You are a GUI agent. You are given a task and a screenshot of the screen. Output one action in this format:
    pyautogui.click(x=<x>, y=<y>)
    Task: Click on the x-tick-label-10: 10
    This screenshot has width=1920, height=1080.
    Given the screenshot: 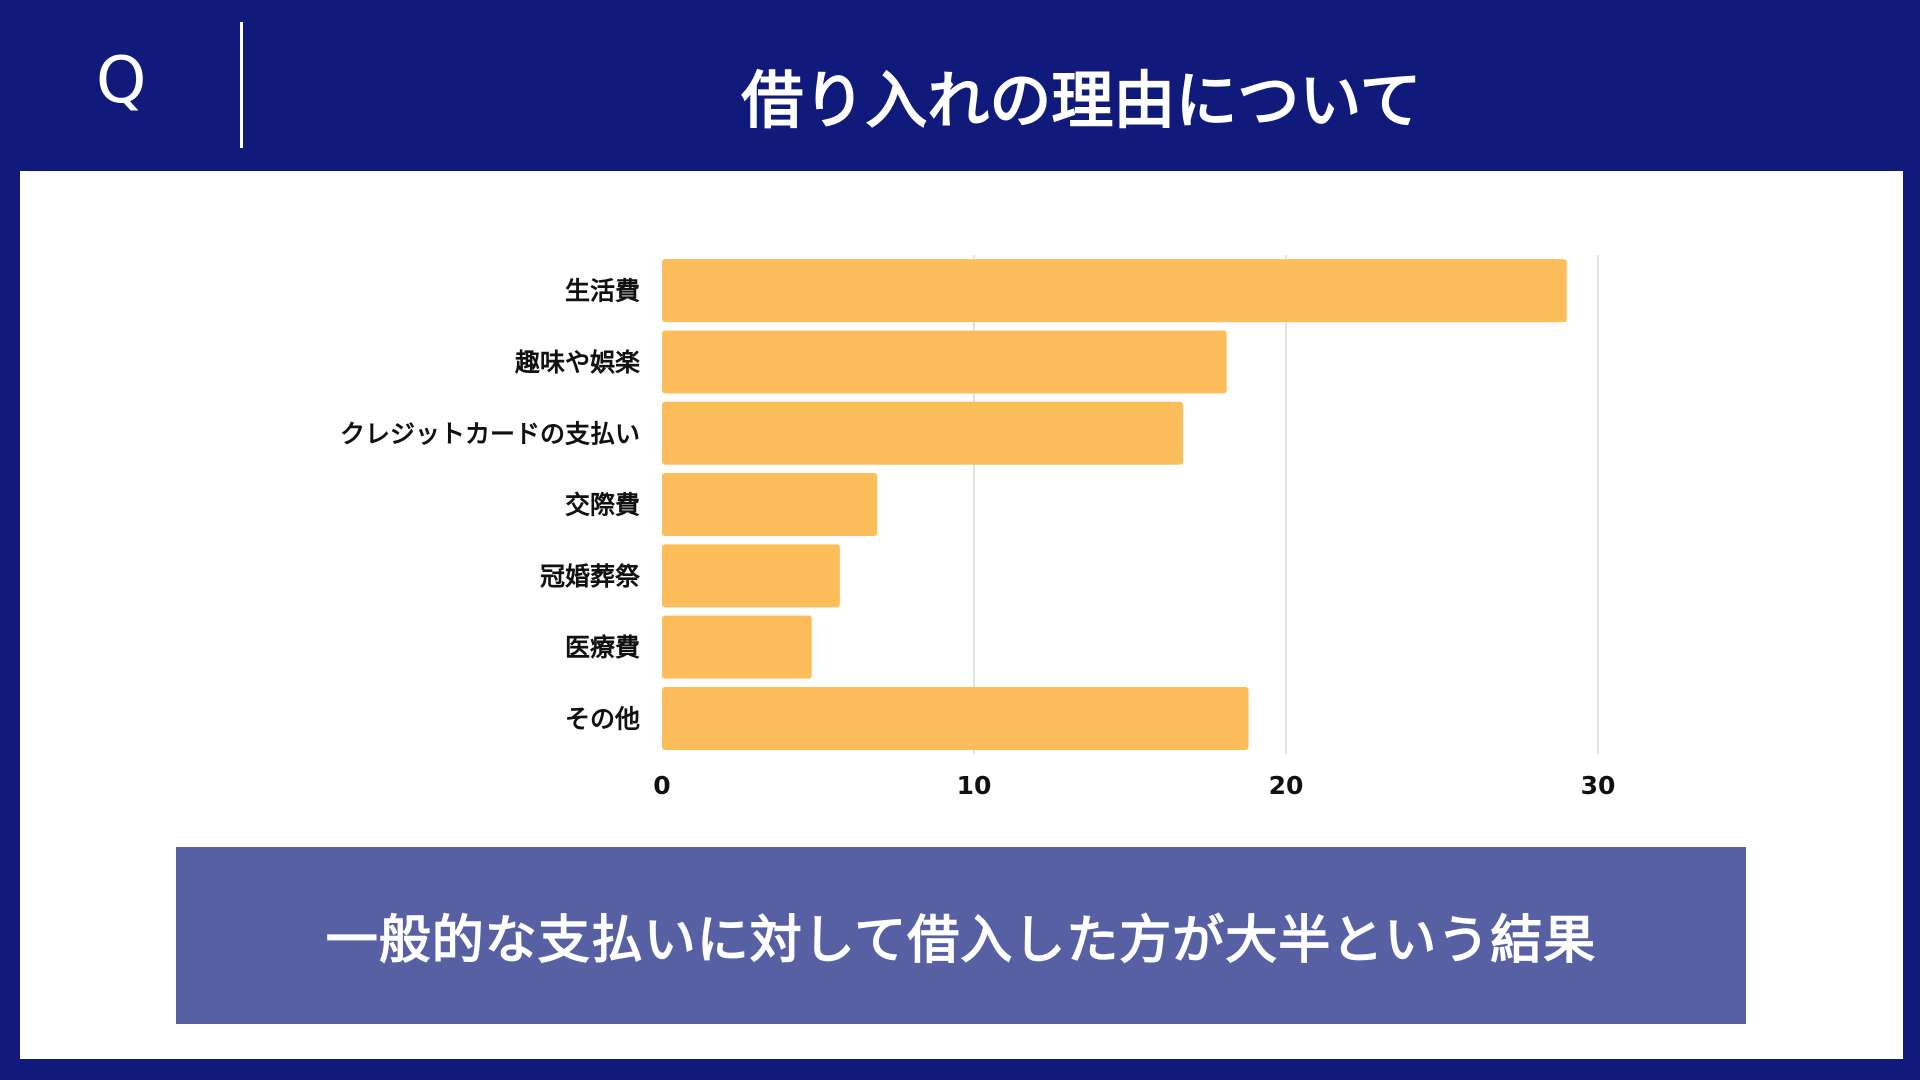 What is the action you would take?
    pyautogui.click(x=974, y=785)
    